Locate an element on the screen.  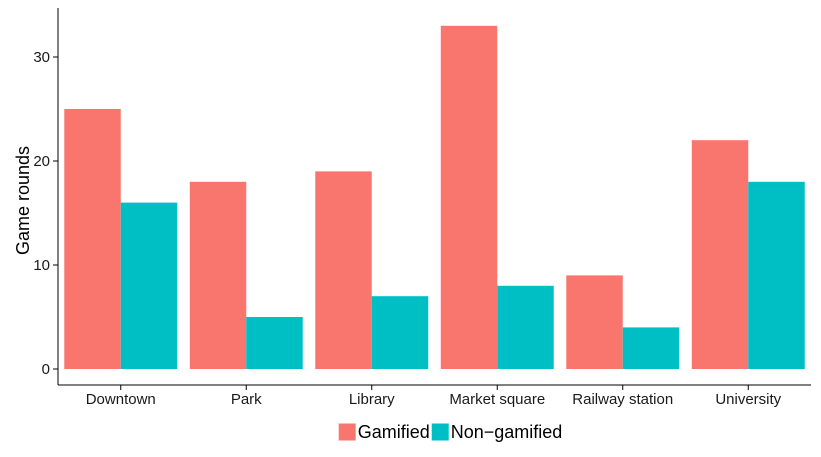
legend-key-non-gamified is located at coordinates (440, 432).